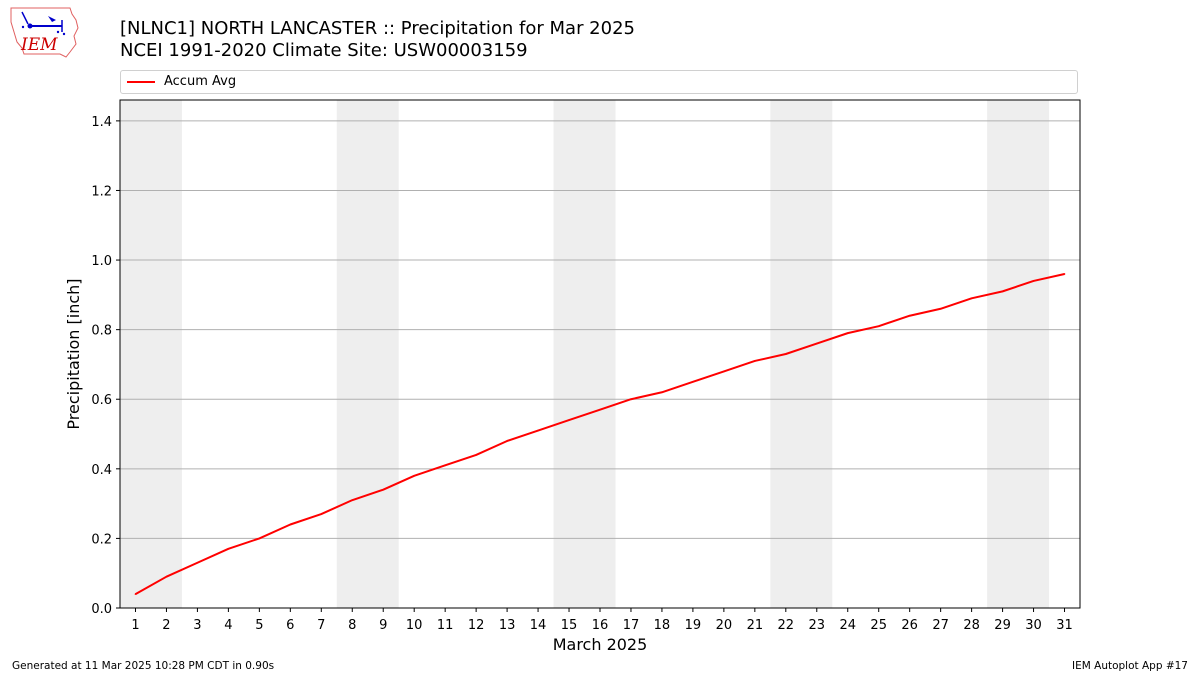 Image resolution: width=1200 pixels, height=675 pixels. What do you see at coordinates (631, 625) in the screenshot?
I see `x-tick-label-17: 17` at bounding box center [631, 625].